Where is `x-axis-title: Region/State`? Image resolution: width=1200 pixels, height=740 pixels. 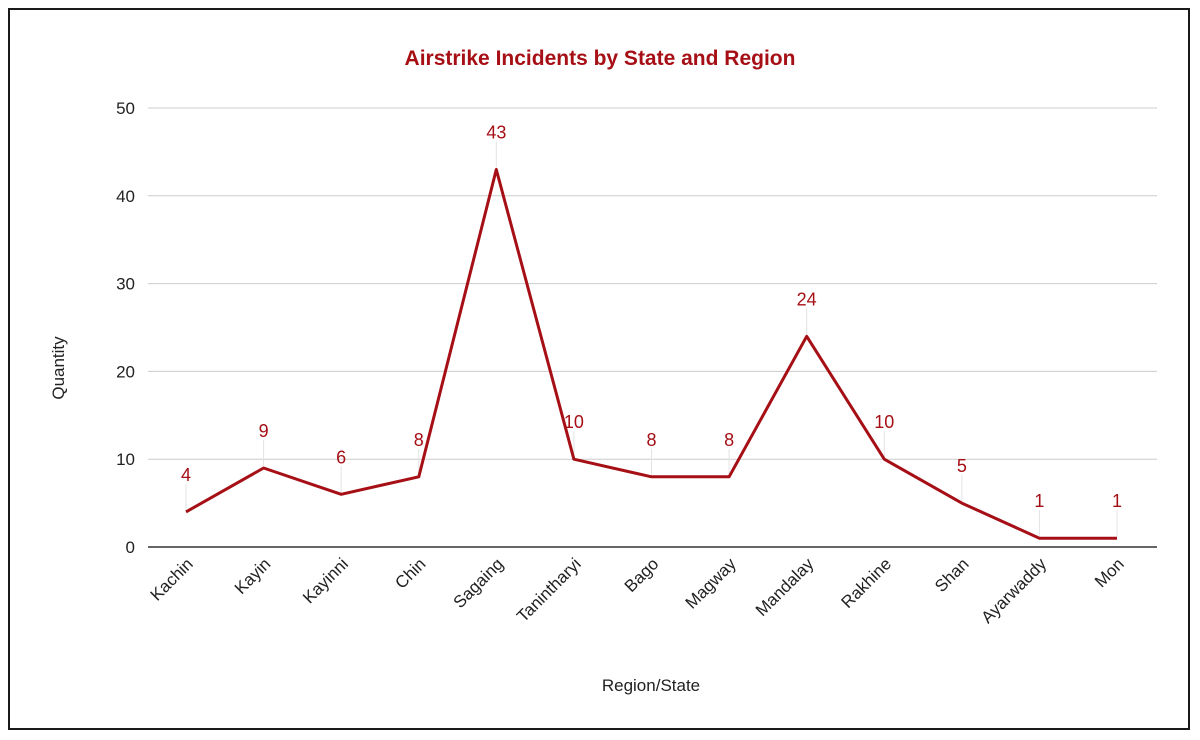 x-axis-title: Region/State is located at coordinates (651, 685).